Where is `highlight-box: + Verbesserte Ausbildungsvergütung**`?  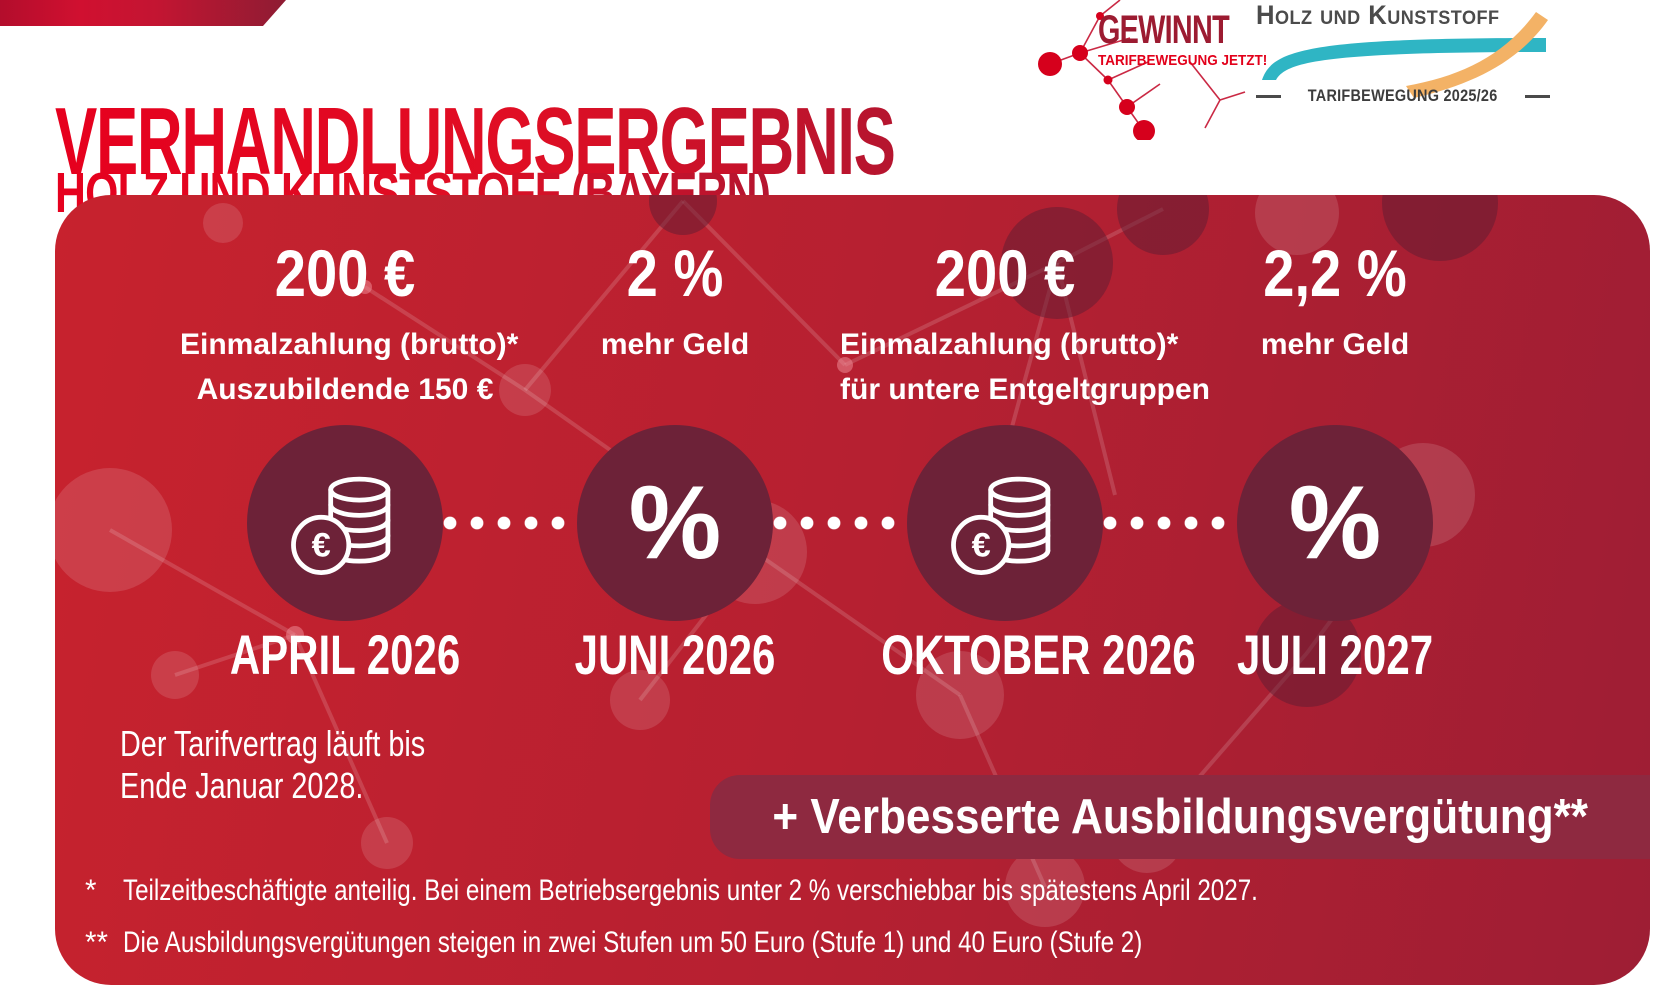
highlight-box: + Verbesserte Ausbildungsvergütung** is located at coordinates (1180, 817).